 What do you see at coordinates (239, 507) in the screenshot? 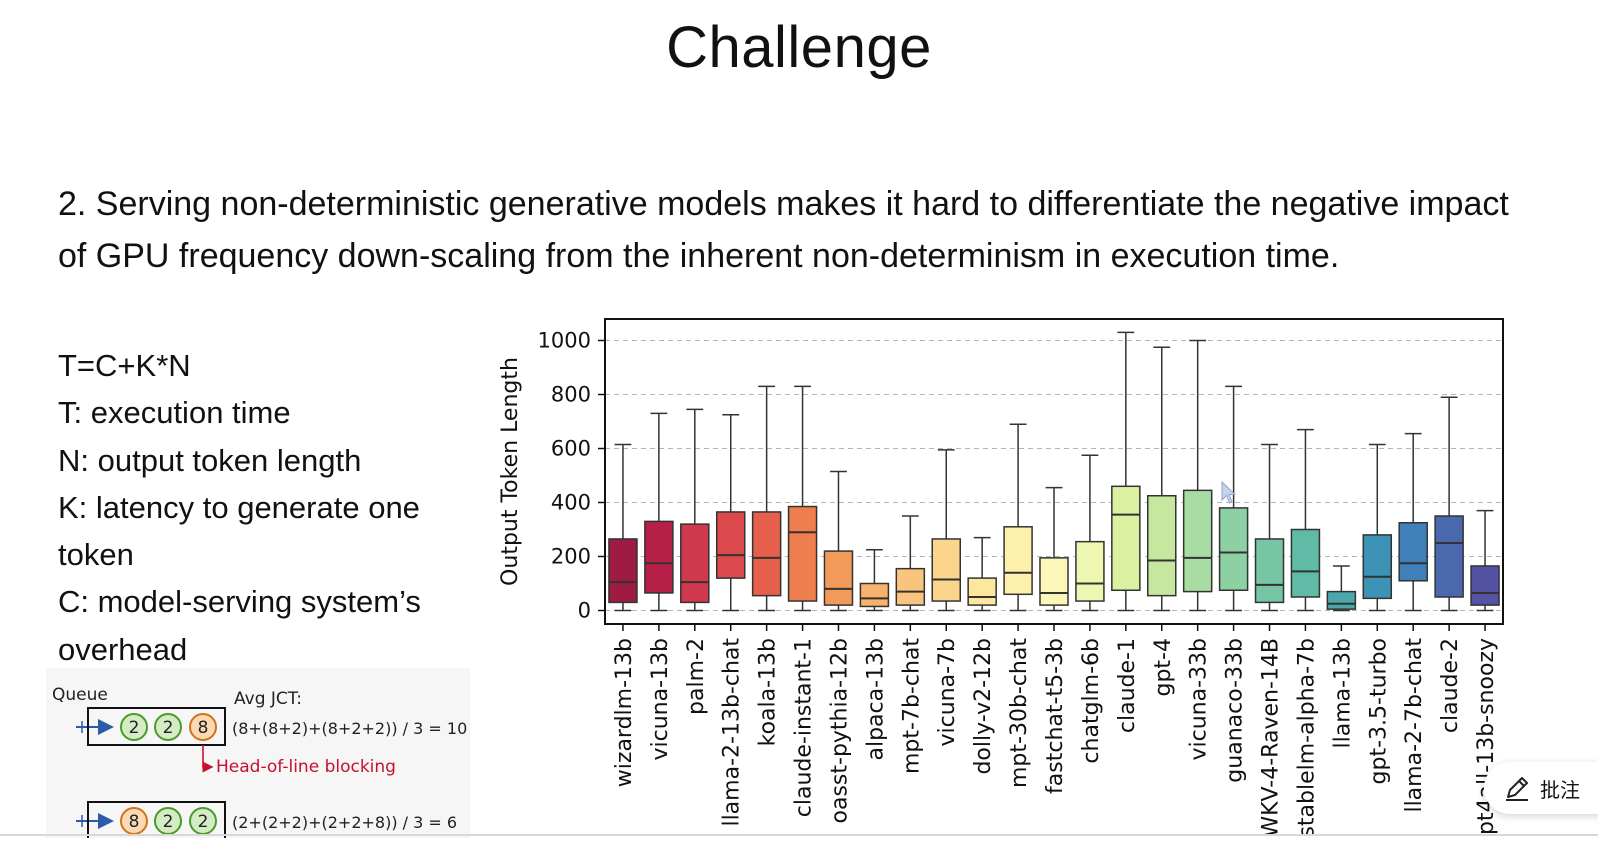
I see `formula-line: K: latency to generate one` at bounding box center [239, 507].